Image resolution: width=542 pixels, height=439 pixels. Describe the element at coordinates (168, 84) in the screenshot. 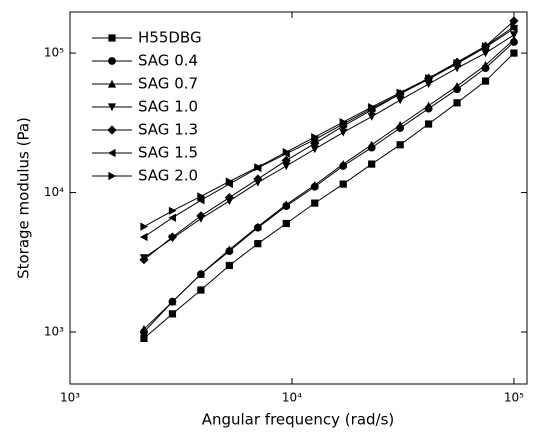

I see `legend-label: SAG 0.7` at that location.